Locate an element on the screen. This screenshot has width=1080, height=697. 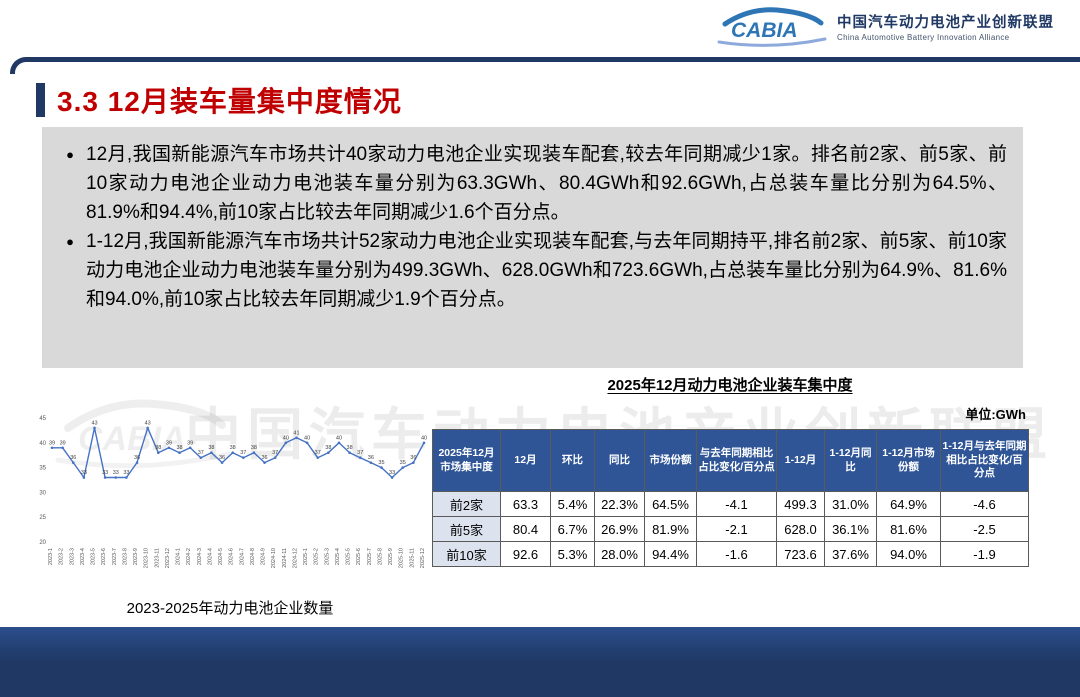
table-cell: 64.5% is located at coordinates (670, 504).